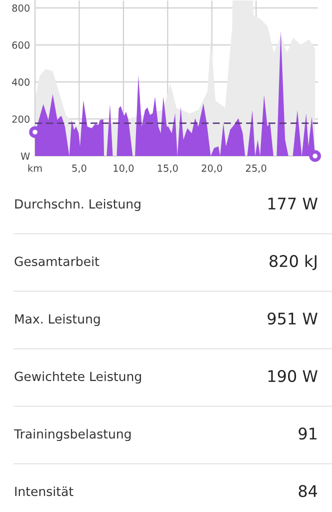 This screenshot has width=332, height=512. What do you see at coordinates (308, 491) in the screenshot?
I see `text: 84` at bounding box center [308, 491].